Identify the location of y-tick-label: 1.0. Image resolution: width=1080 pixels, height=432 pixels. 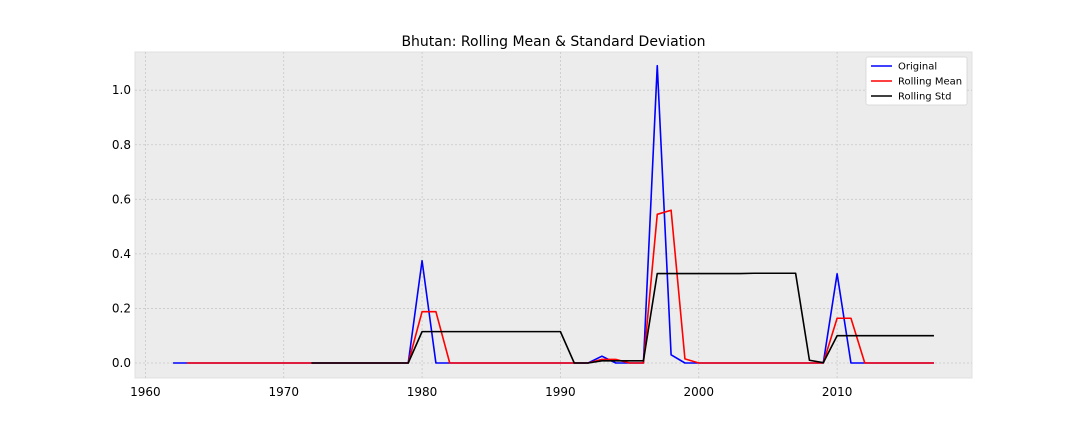
(121, 90).